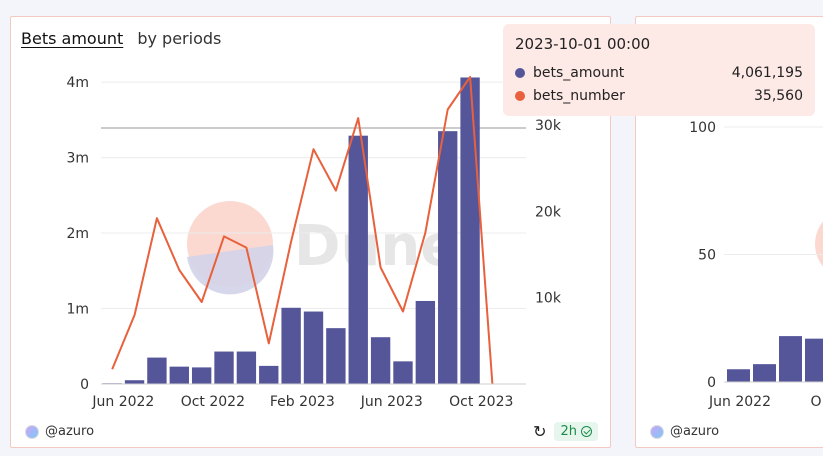 This screenshot has height=456, width=823. I want to click on y-right-tick-label: 20k, so click(548, 212).